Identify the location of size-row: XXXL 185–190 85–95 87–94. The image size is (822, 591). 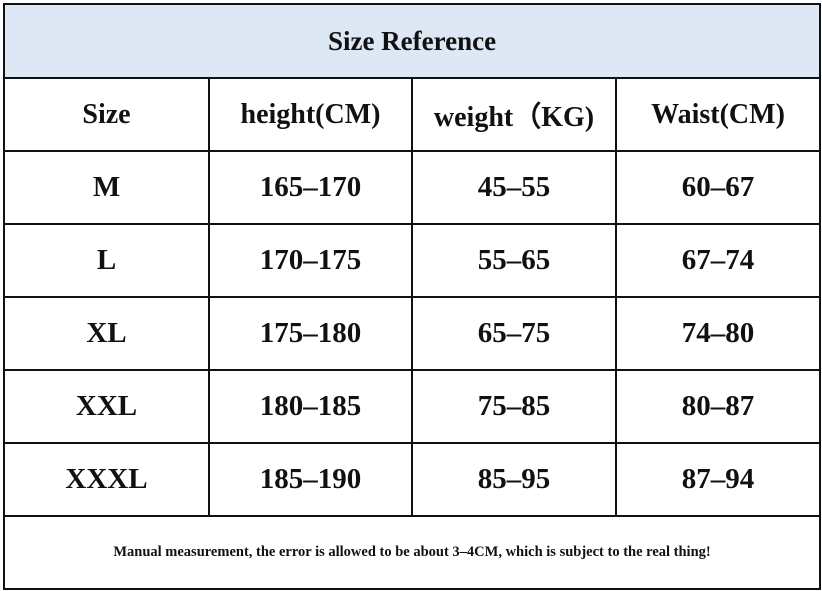
(412, 479).